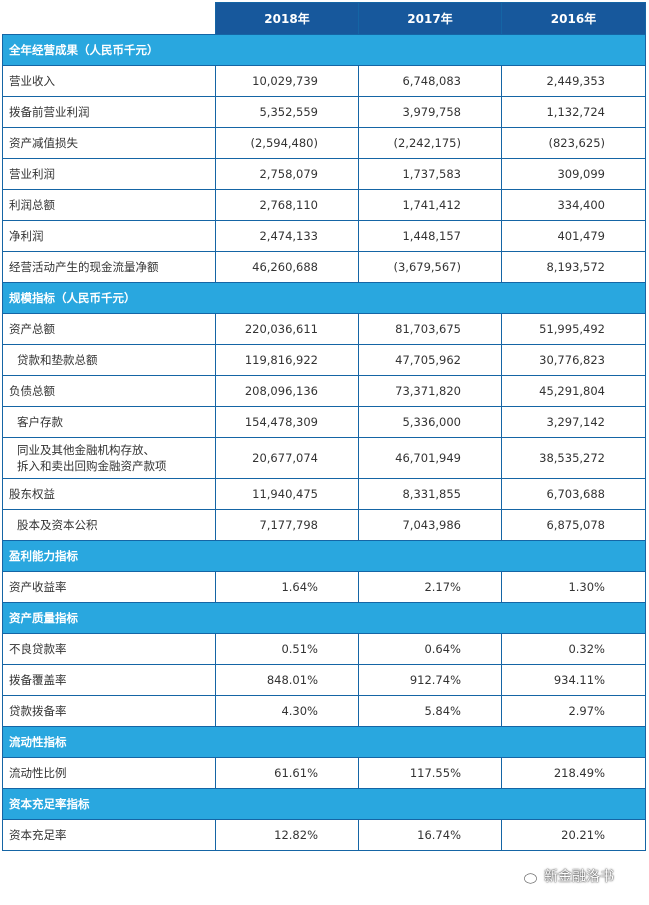 The width and height of the screenshot is (649, 905). Describe the element at coordinates (287, 835) in the screenshot. I see `value-cell: 12.82%` at that location.